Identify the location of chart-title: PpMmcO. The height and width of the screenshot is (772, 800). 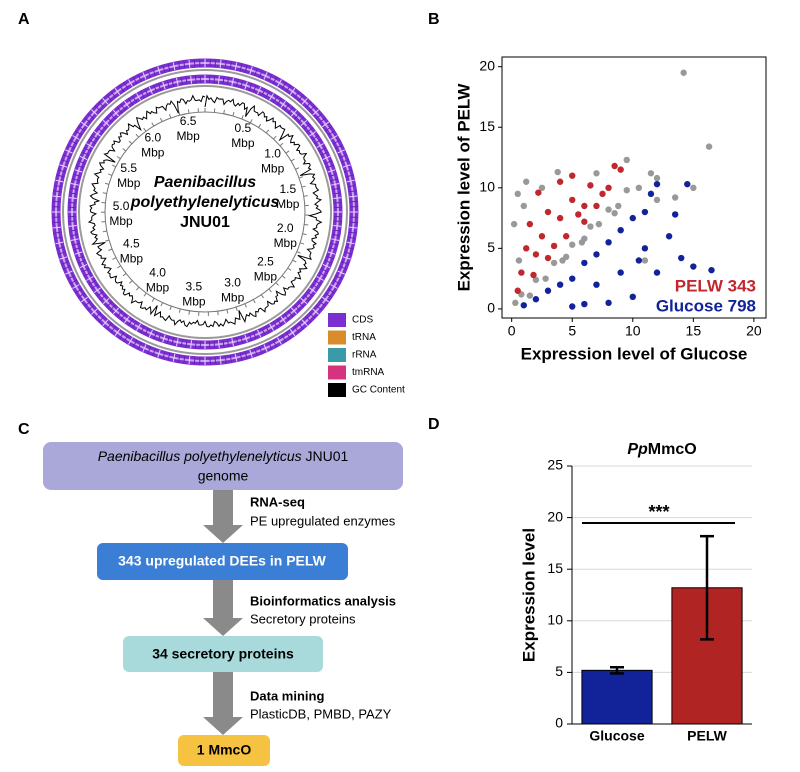
(661, 449).